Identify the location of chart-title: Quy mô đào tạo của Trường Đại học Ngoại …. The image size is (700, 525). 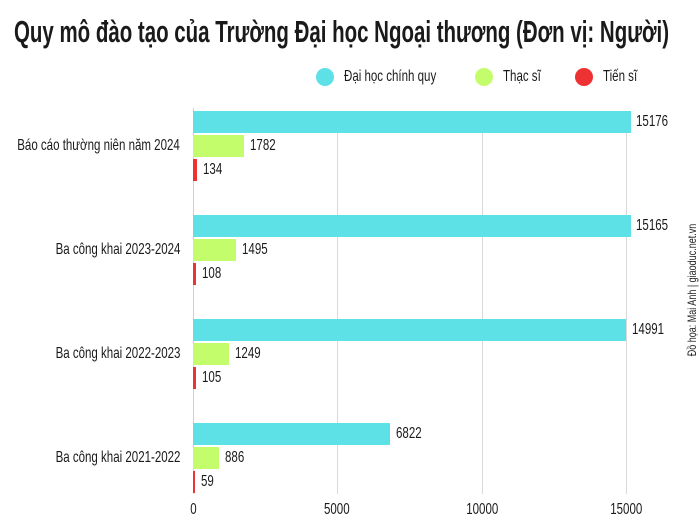
(342, 31).